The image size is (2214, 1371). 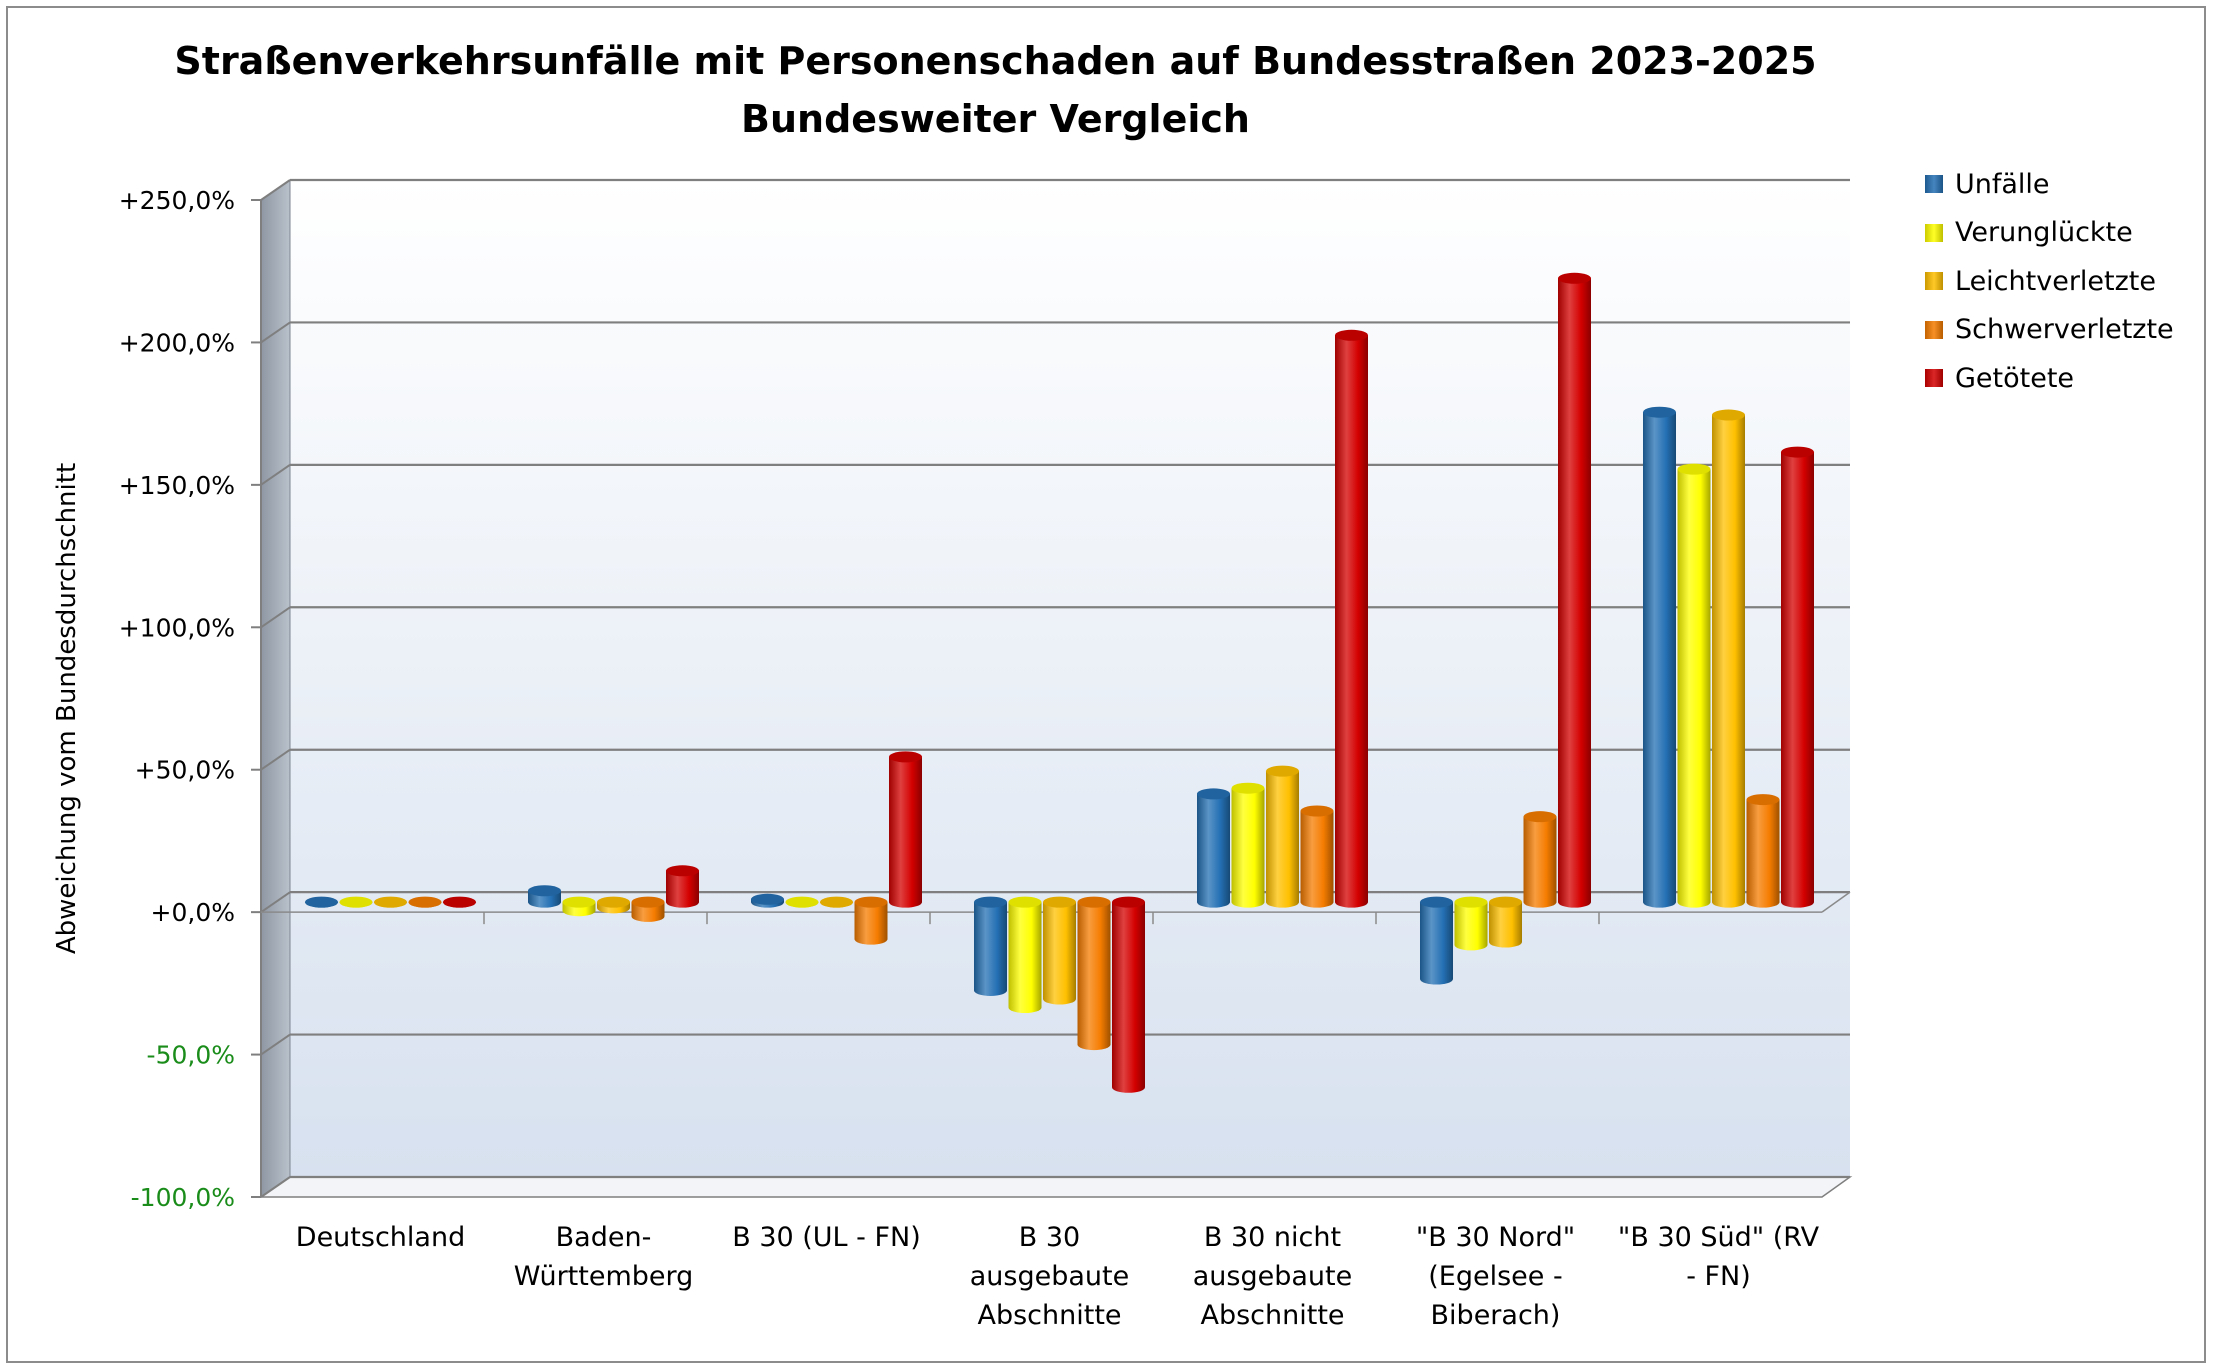 I want to click on y-tick-label: +150,0%, so click(x=177, y=485).